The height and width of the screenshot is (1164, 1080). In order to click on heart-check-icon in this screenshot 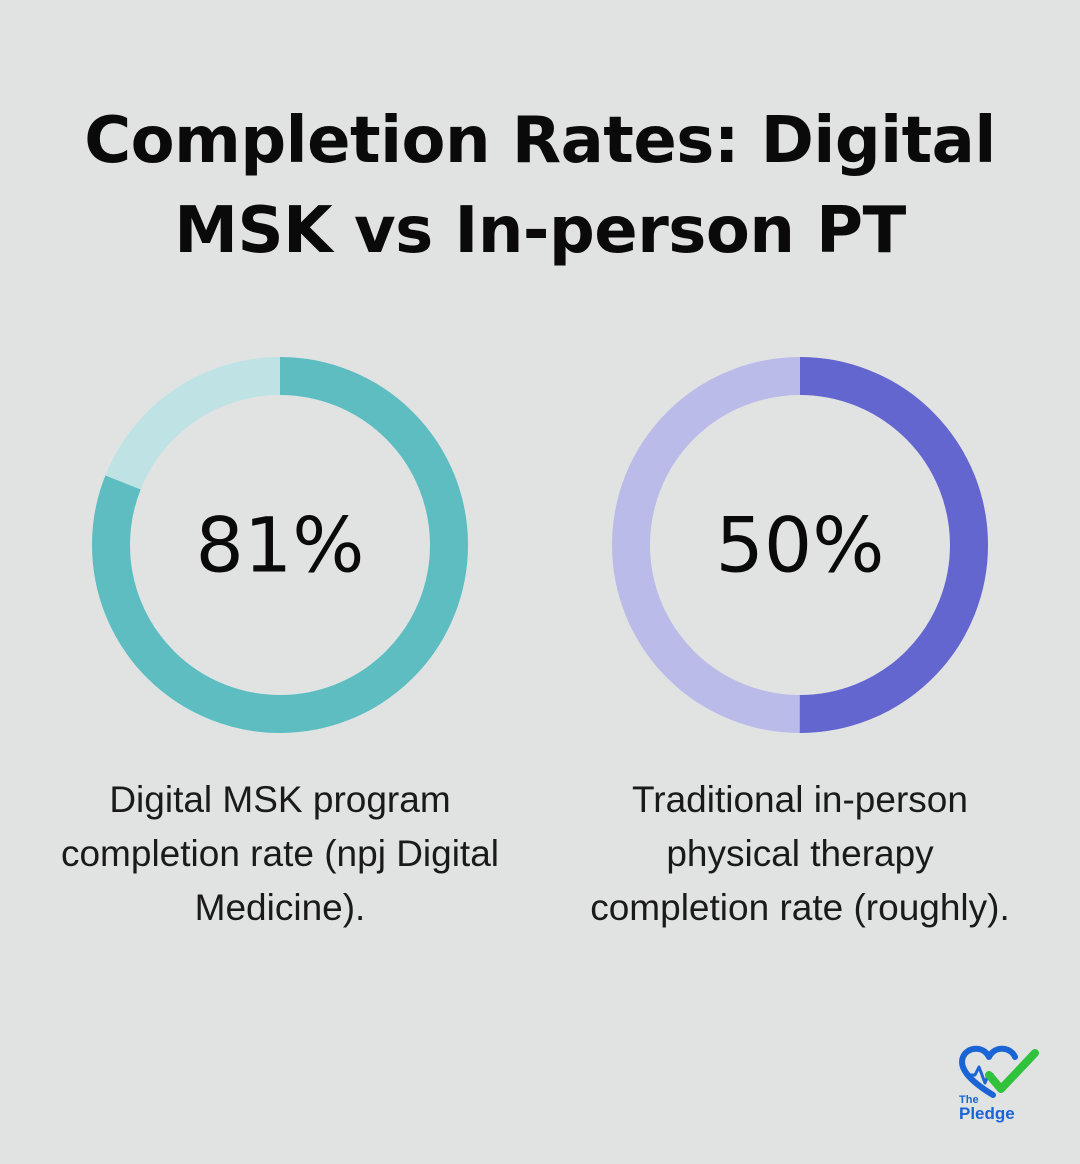, I will do `click(999, 1071)`.